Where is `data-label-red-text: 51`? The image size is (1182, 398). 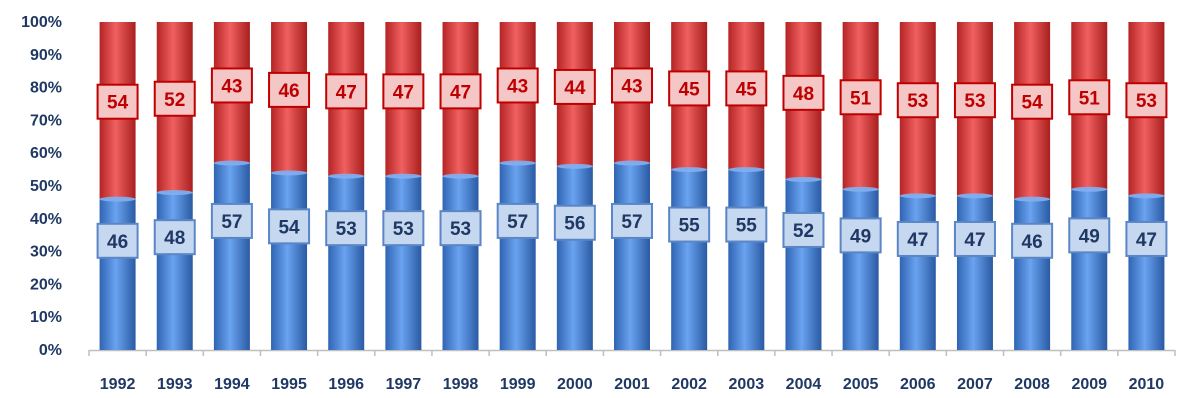 data-label-red-text: 51 is located at coordinates (1090, 98).